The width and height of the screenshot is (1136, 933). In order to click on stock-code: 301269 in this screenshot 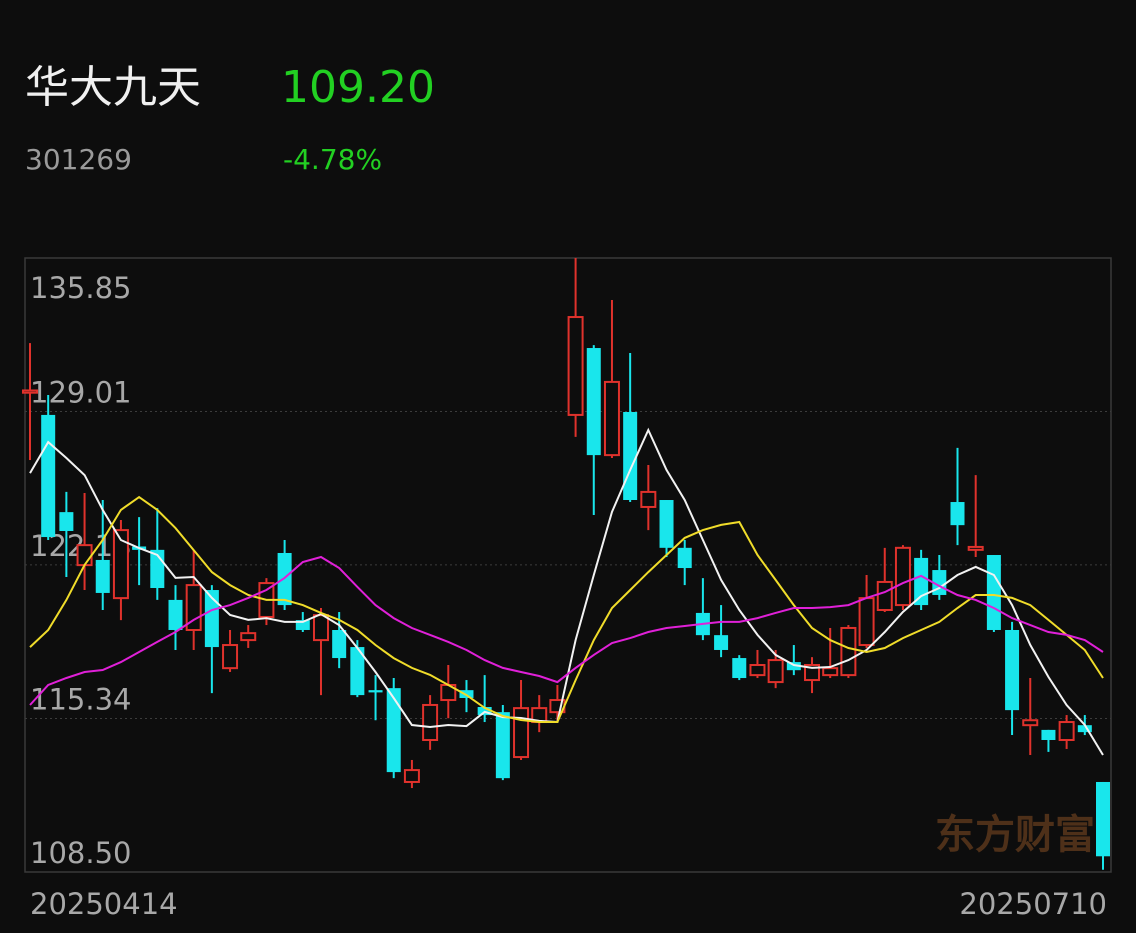, I will do `click(78, 159)`.